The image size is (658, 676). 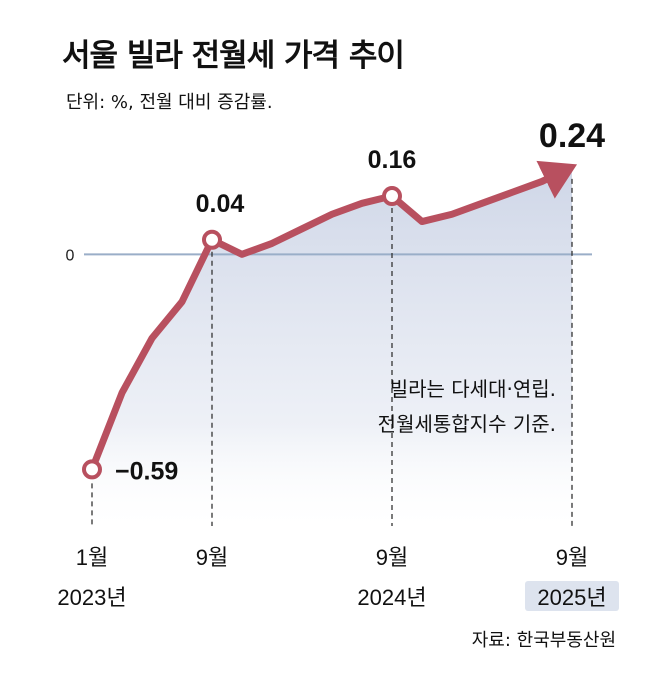 I want to click on y-tick-label-zero: 0, so click(x=70, y=255).